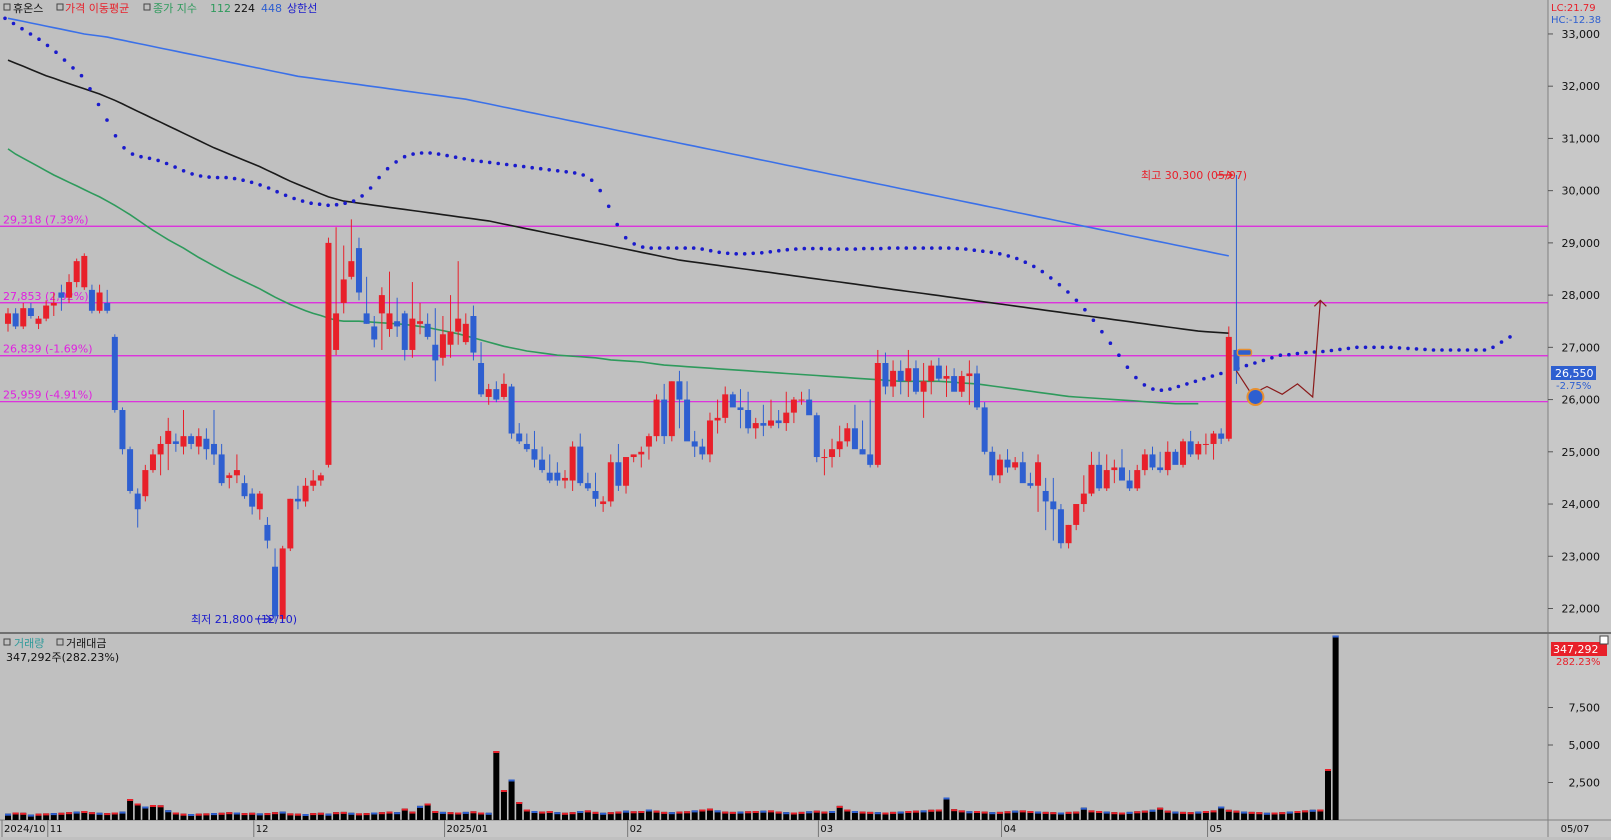  Describe the element at coordinates (1244, 352) in the screenshot. I see `price-marker-icon` at that location.